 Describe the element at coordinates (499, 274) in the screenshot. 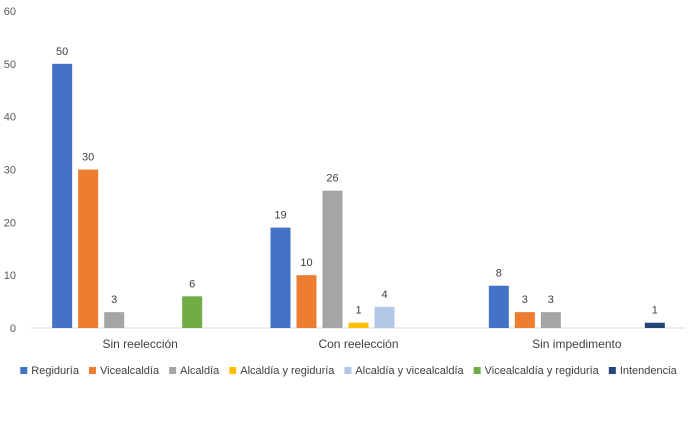

I see `data-label: 8` at that location.